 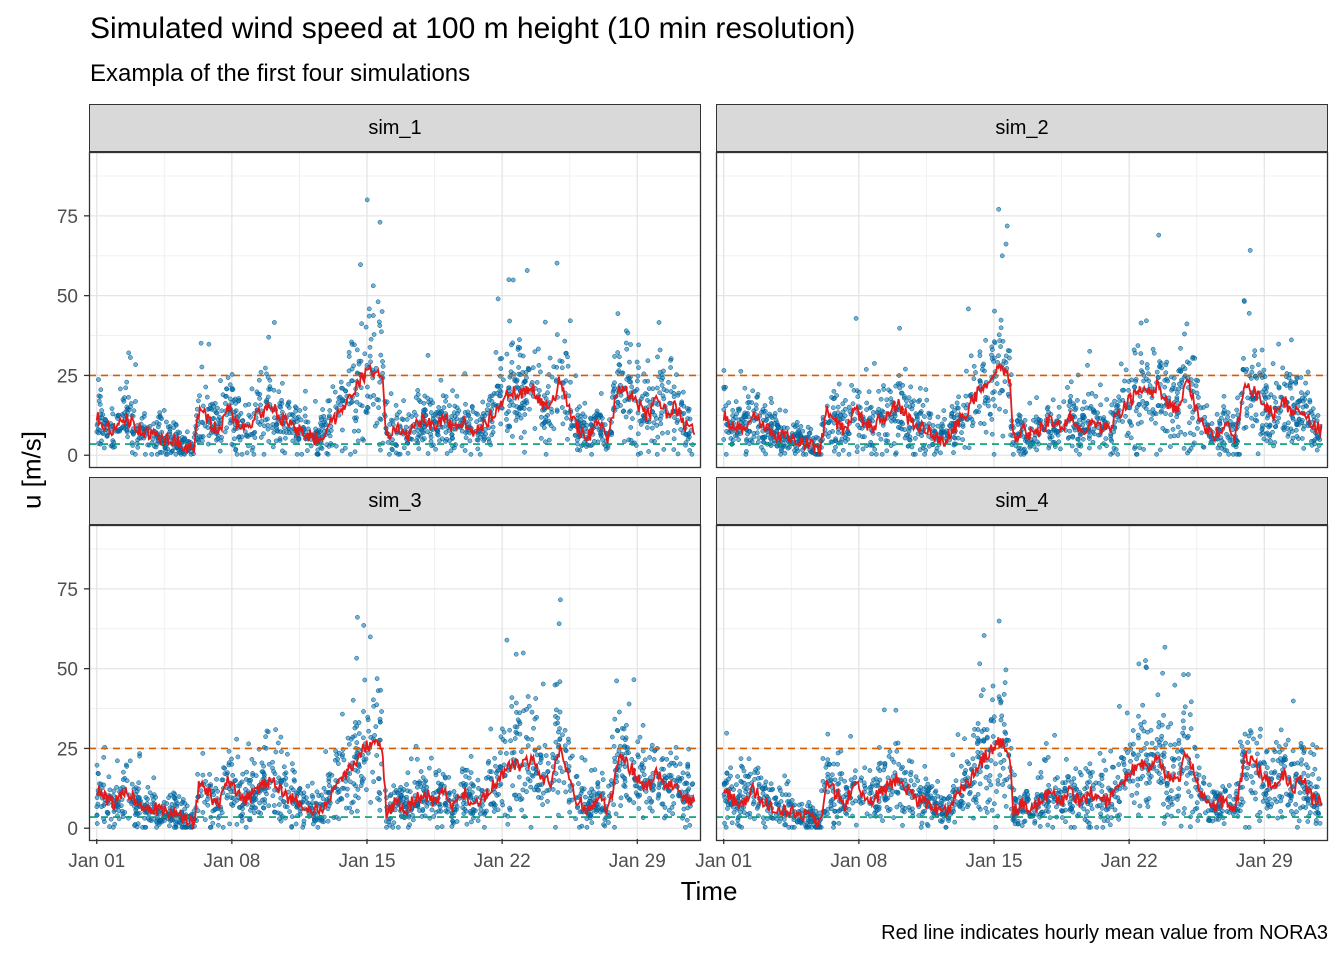 I want to click on facet-strip-label: sim_3, so click(x=395, y=501).